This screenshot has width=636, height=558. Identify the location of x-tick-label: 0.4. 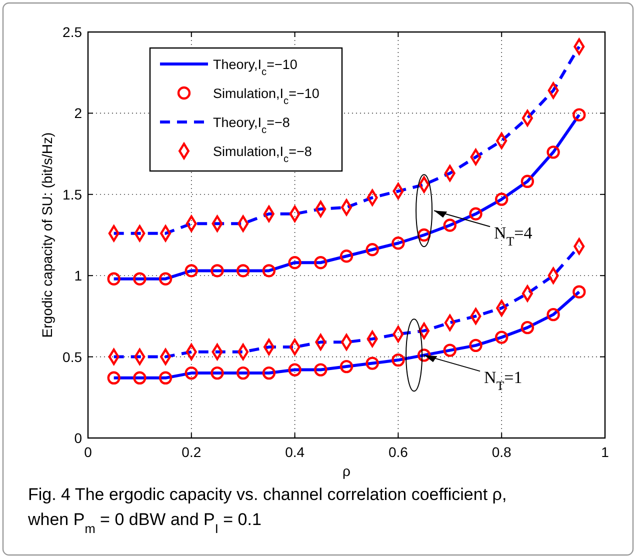
(295, 452).